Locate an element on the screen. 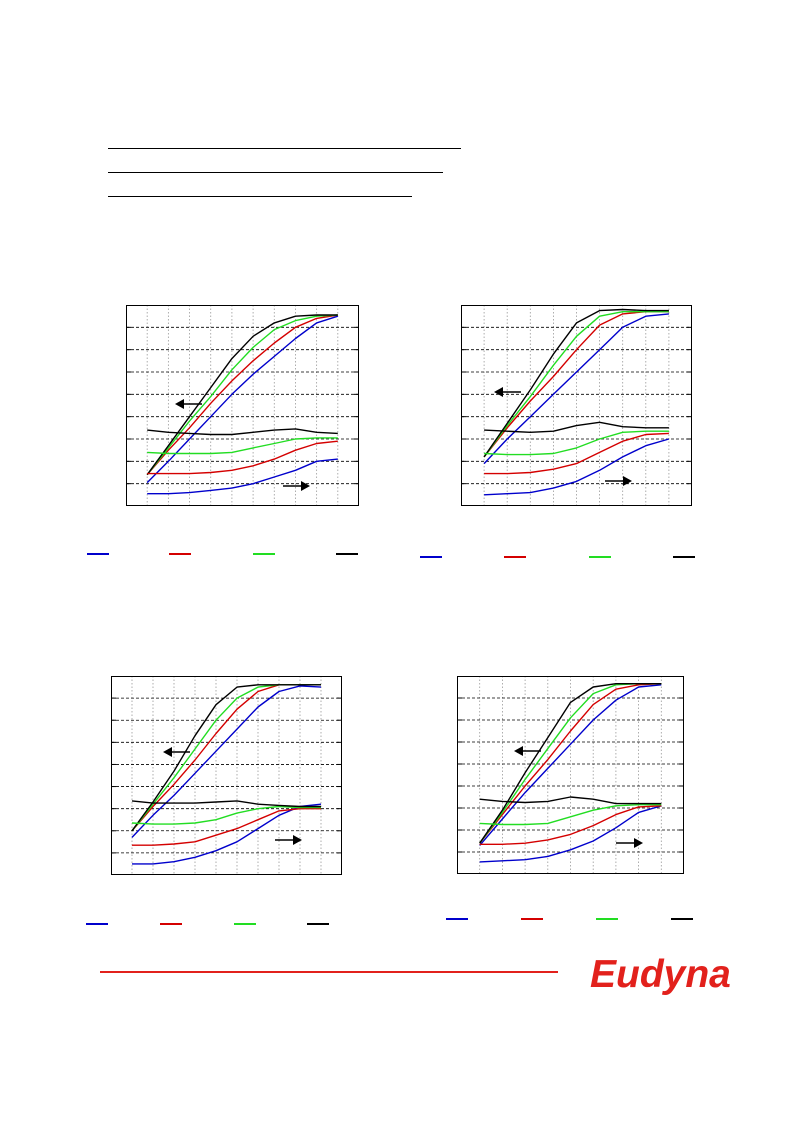 Image resolution: width=793 pixels, height=1123 pixels. footer-rule is located at coordinates (329, 972).